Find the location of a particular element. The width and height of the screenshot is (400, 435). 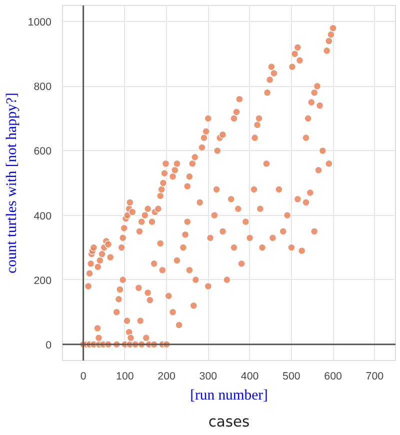

y-tick-label: 0 is located at coordinates (49, 345).